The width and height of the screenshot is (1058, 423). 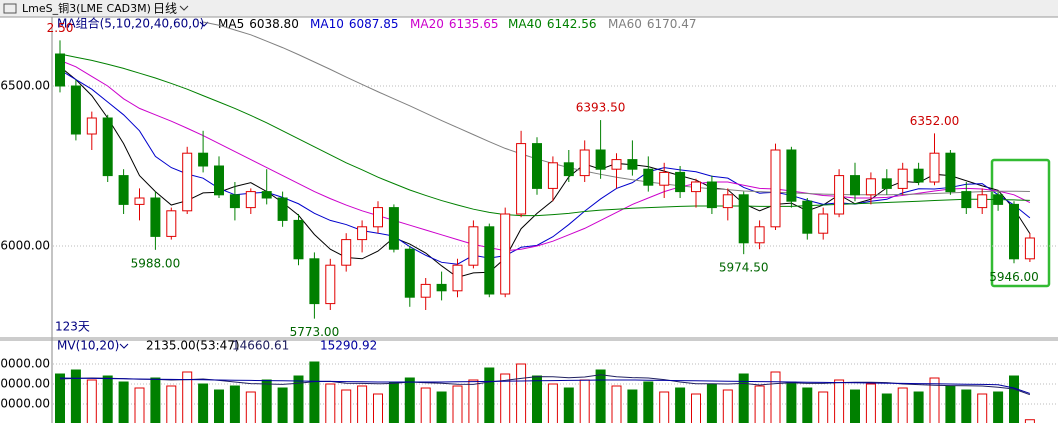 What do you see at coordinates (327, 24) in the screenshot?
I see `legend-name: MA10` at bounding box center [327, 24].